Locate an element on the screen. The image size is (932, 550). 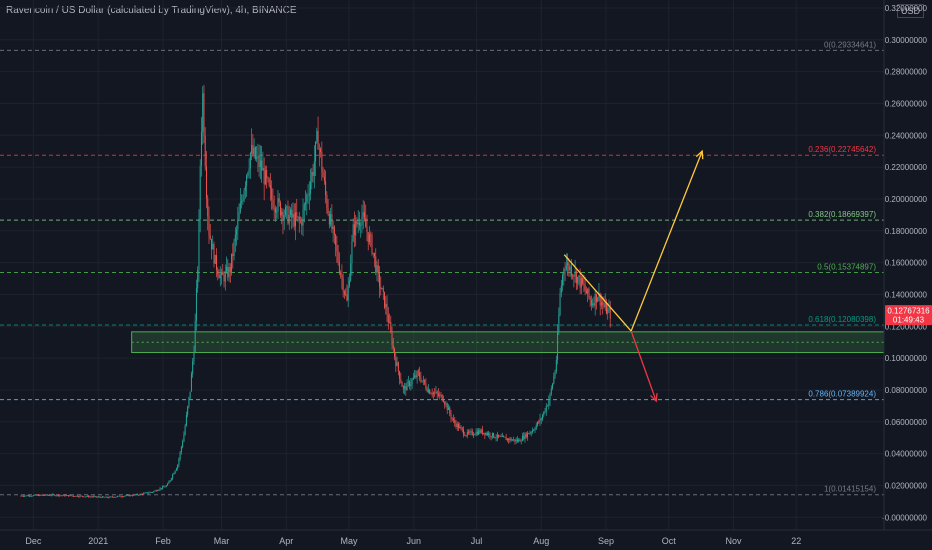
x-tick-label: 22 is located at coordinates (796, 541).